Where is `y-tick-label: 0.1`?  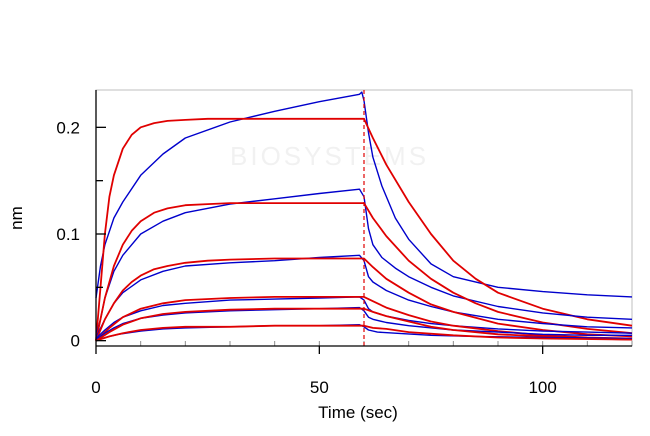 y-tick-label: 0.1 is located at coordinates (68, 234).